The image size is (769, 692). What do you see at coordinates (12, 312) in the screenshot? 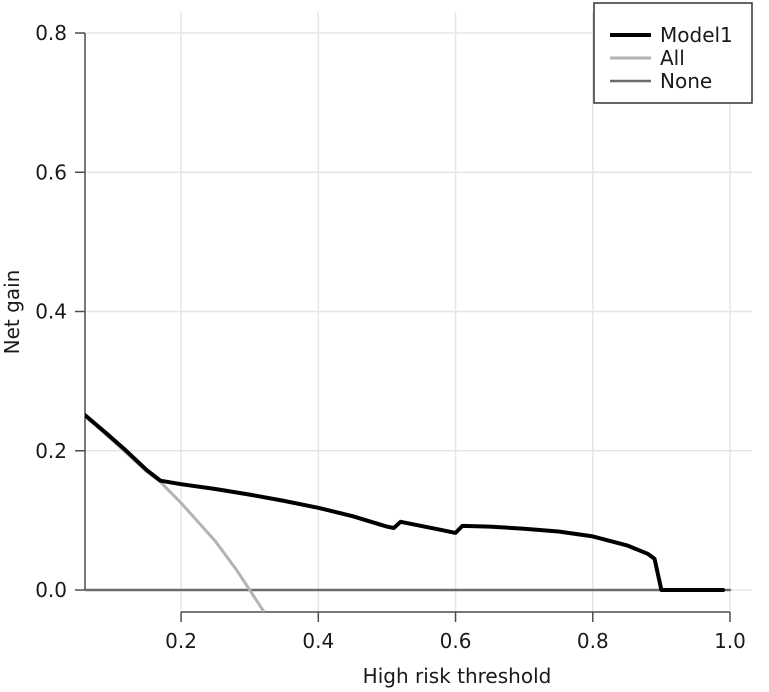
I see `y-axis-title: Net gain` at bounding box center [12, 312].